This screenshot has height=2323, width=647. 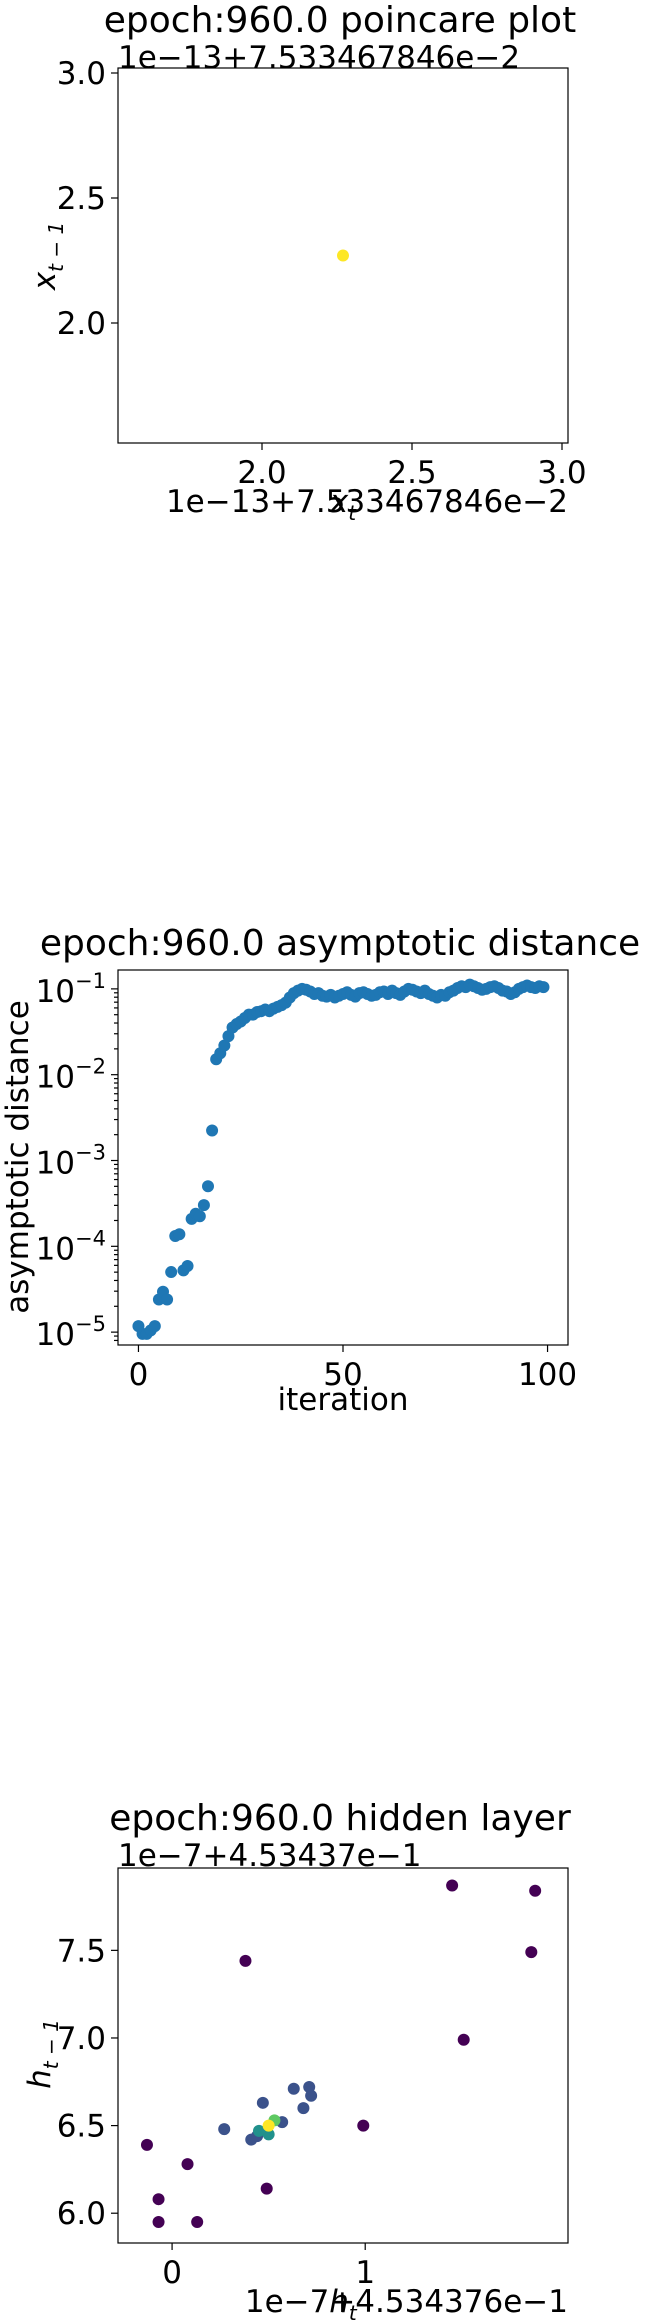 What do you see at coordinates (340, 20) in the screenshot?
I see `poincare-title: epoch:960.0 poincare plot` at bounding box center [340, 20].